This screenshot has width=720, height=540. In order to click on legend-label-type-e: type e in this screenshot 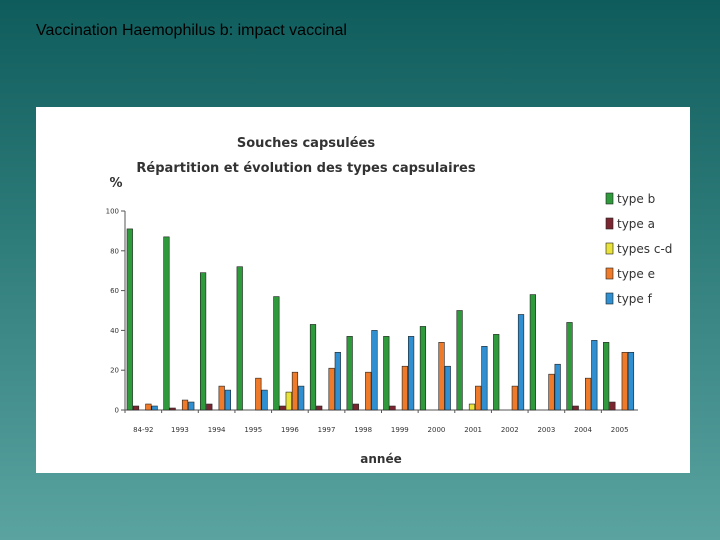, I will do `click(636, 274)`.